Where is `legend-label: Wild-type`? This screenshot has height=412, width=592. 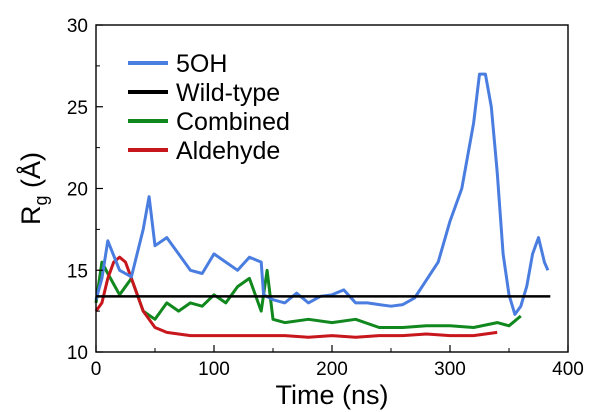 legend-label: Wild-type is located at coordinates (228, 93).